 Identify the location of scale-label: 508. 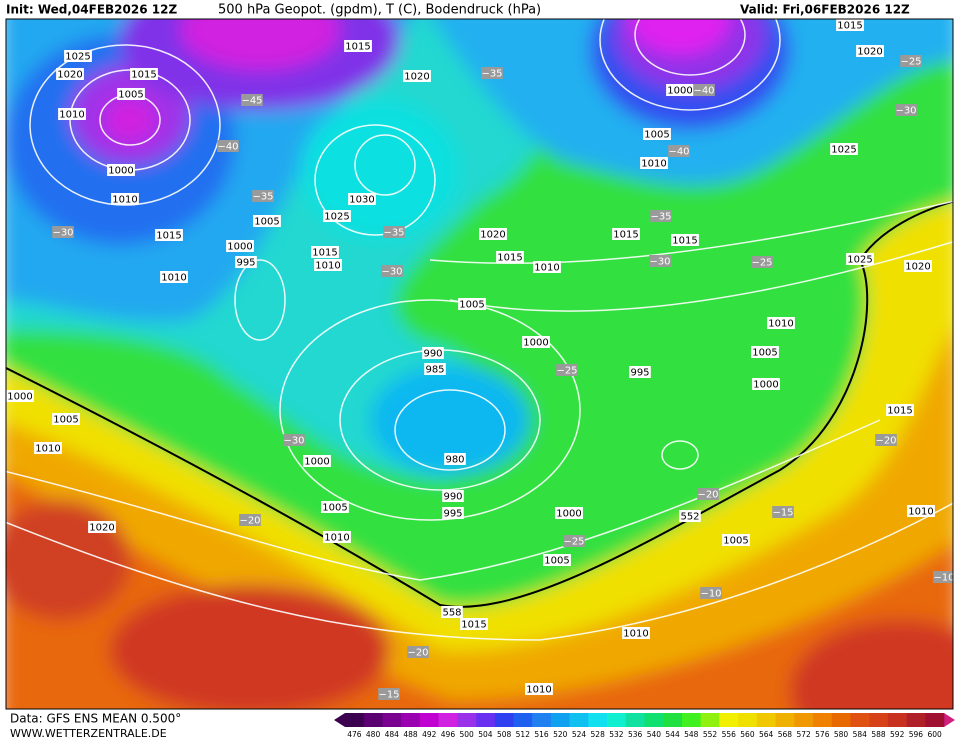
(504, 734).